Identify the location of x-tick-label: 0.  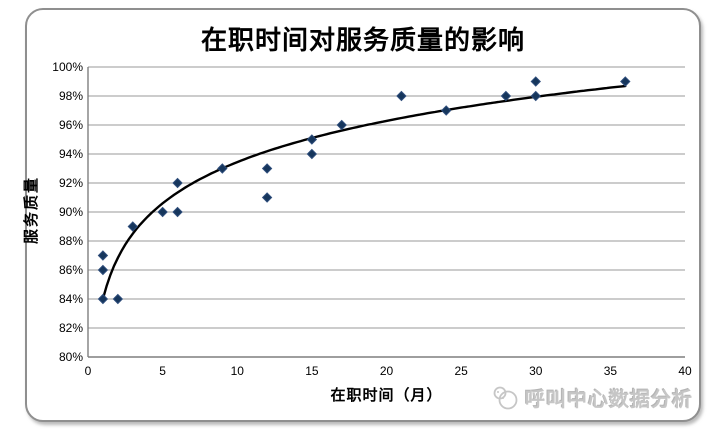
(88, 371).